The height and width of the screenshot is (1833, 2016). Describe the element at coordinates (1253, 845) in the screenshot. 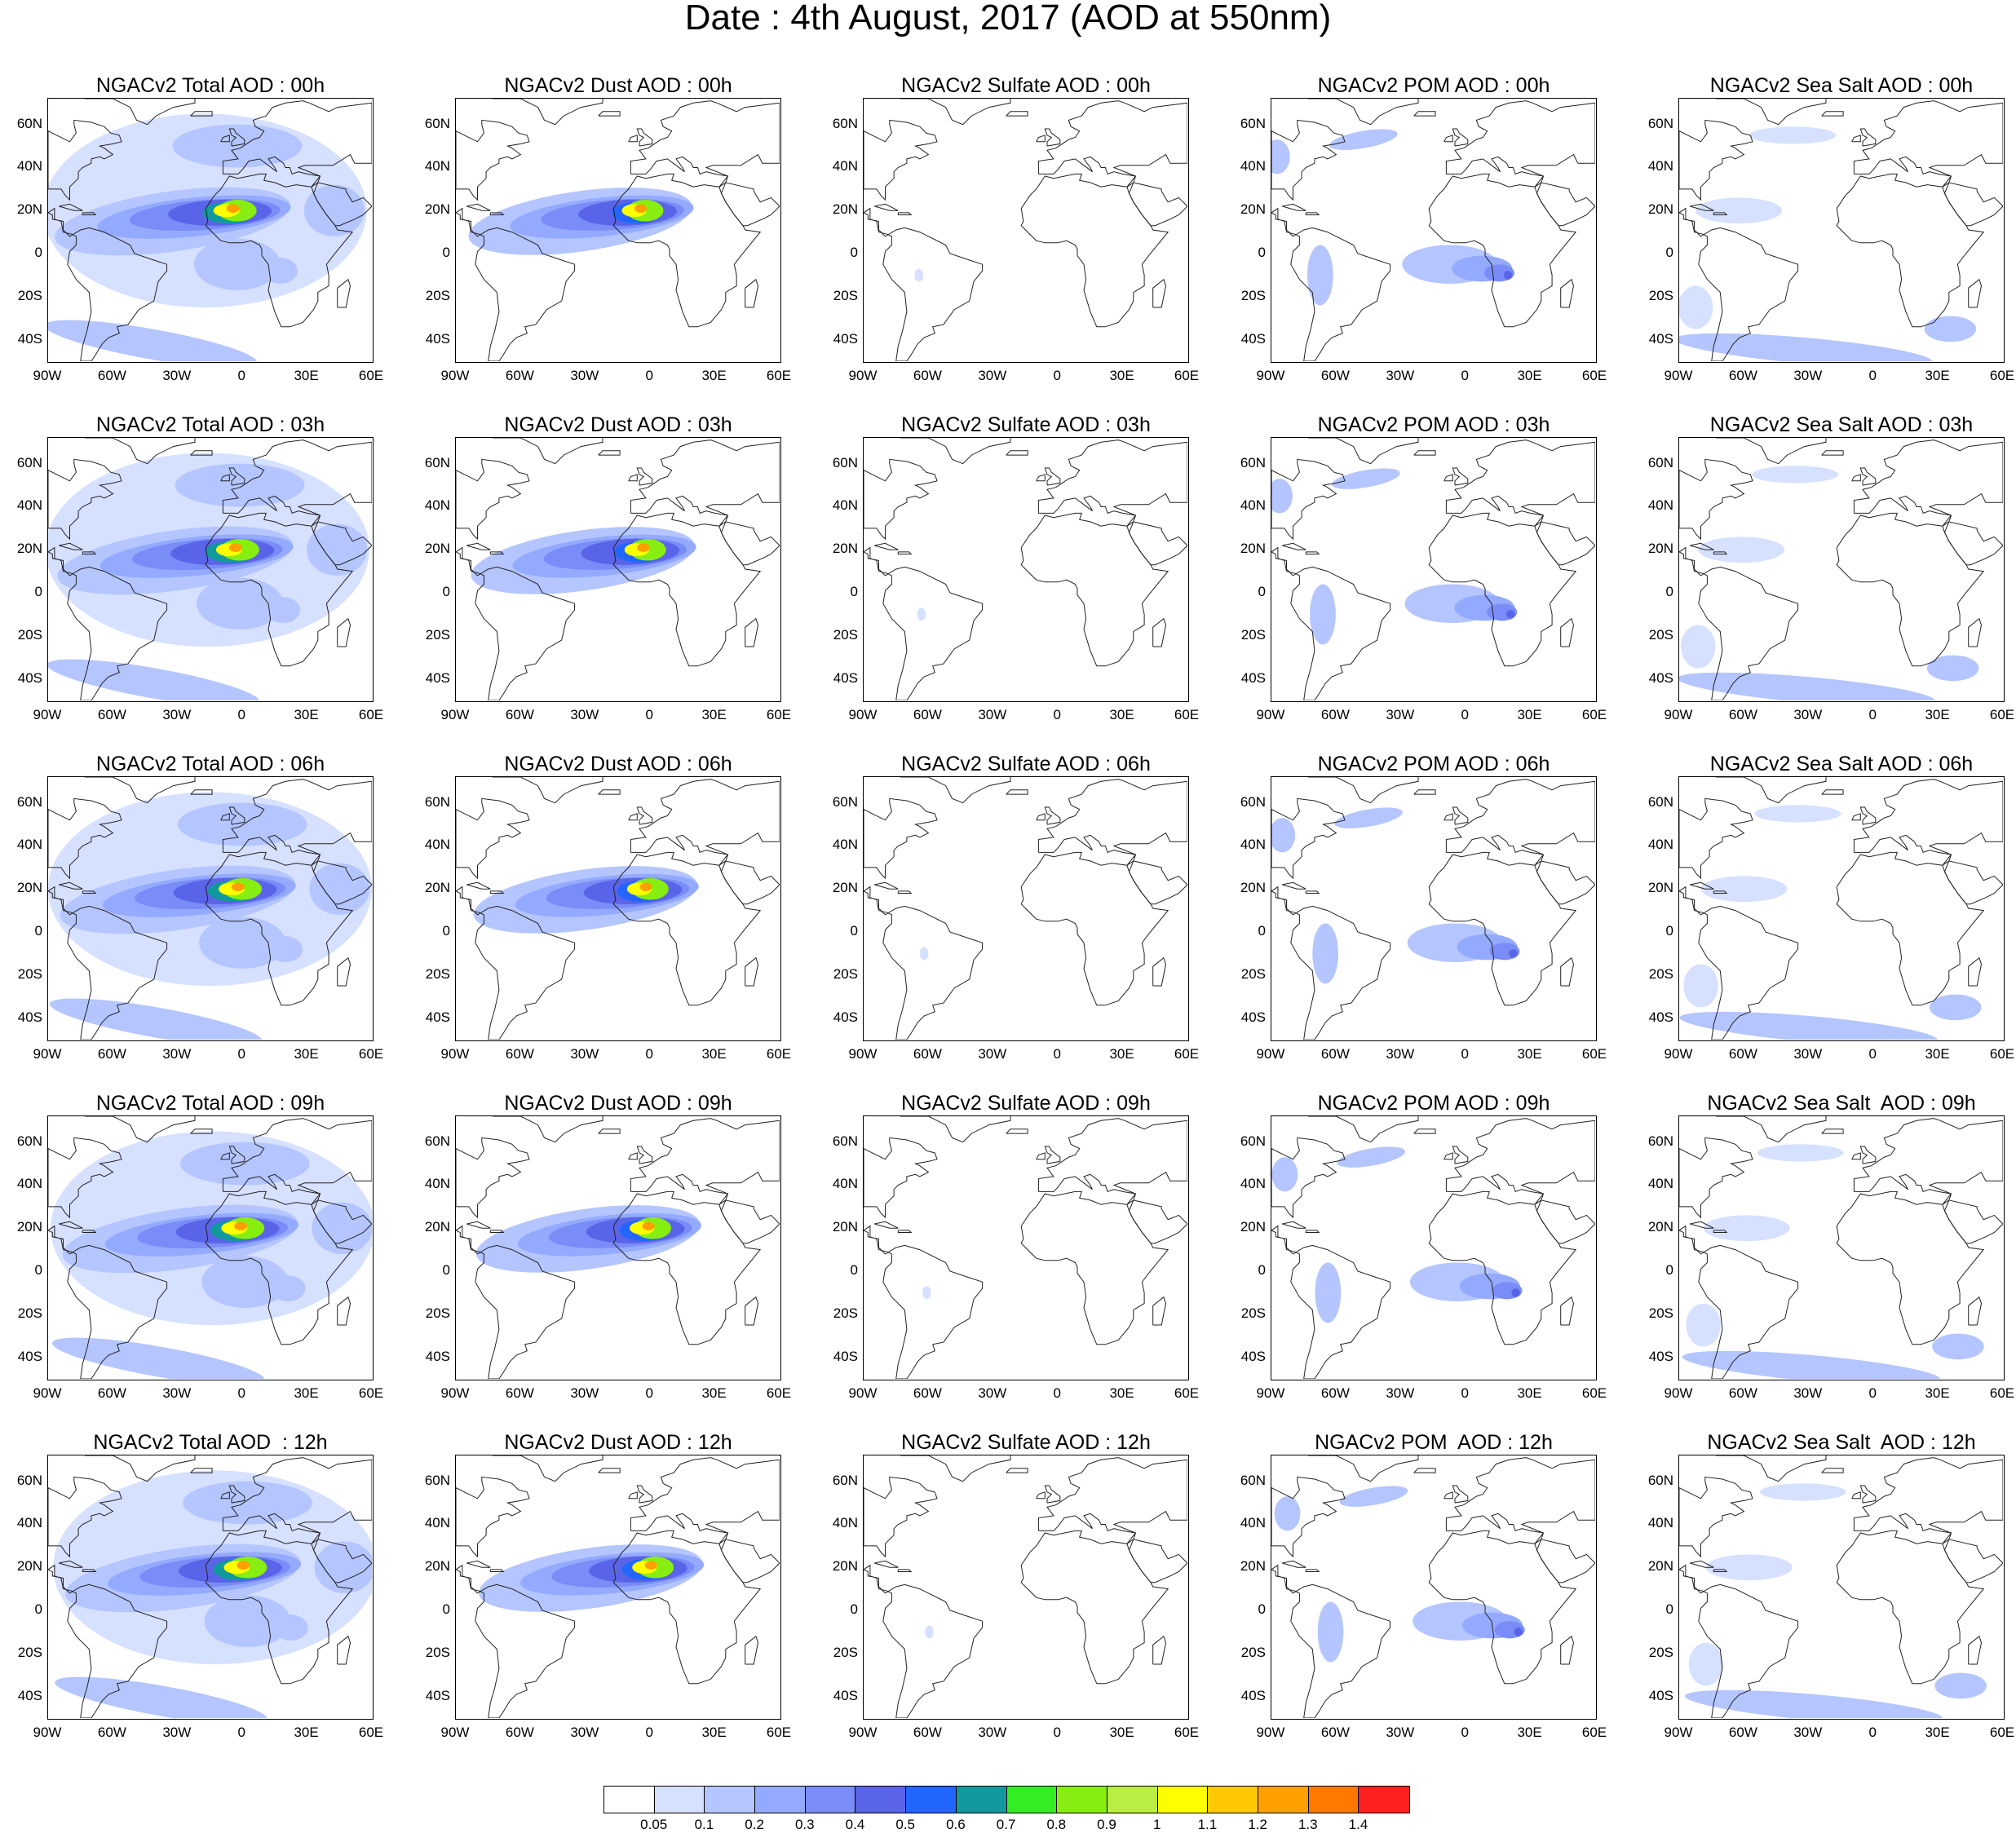

I see `lat-tick-label: 40N` at that location.